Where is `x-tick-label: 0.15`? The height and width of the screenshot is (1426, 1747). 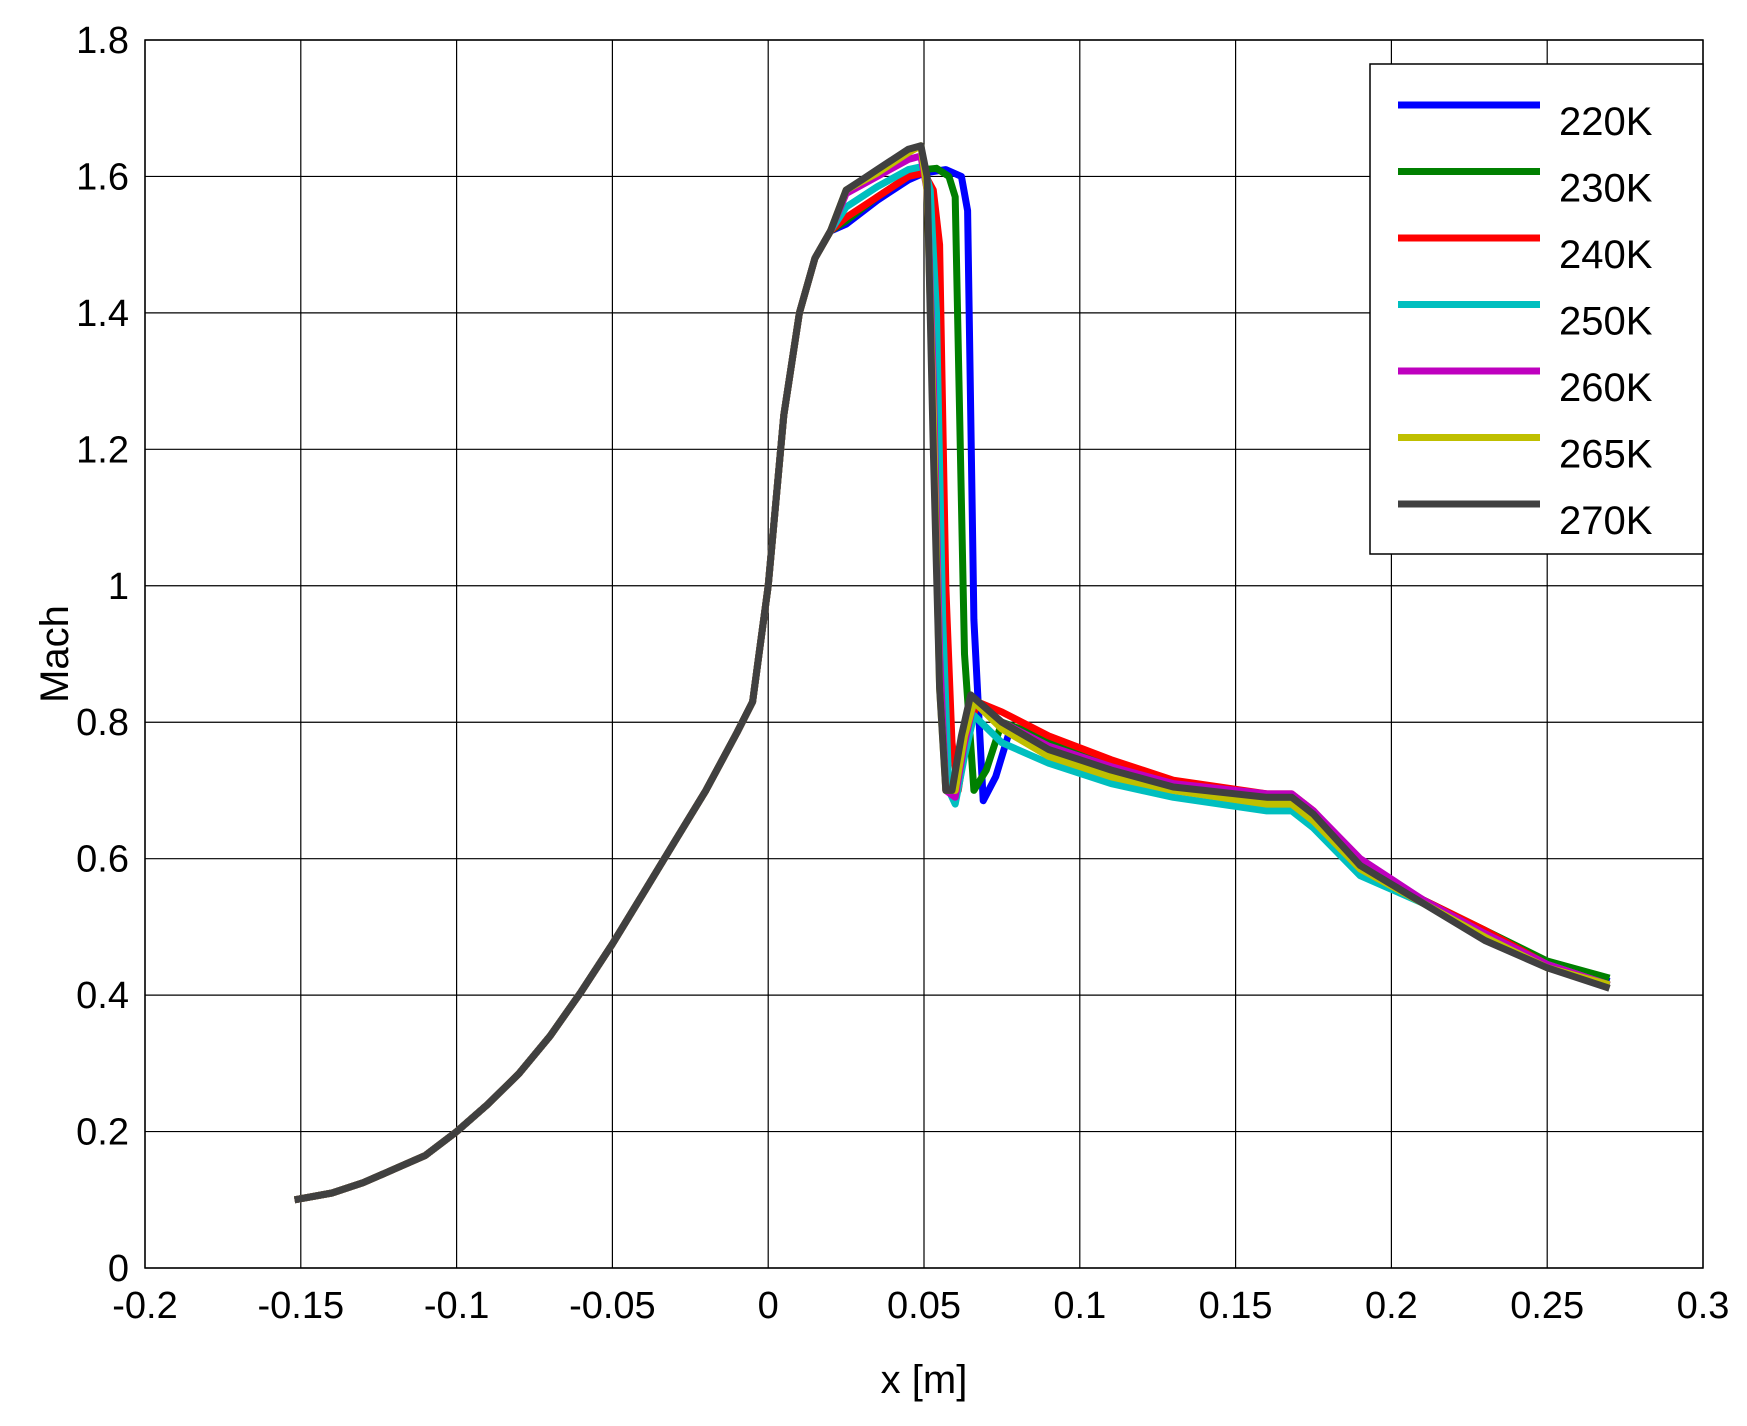
x-tick-label: 0.15 is located at coordinates (1236, 1306).